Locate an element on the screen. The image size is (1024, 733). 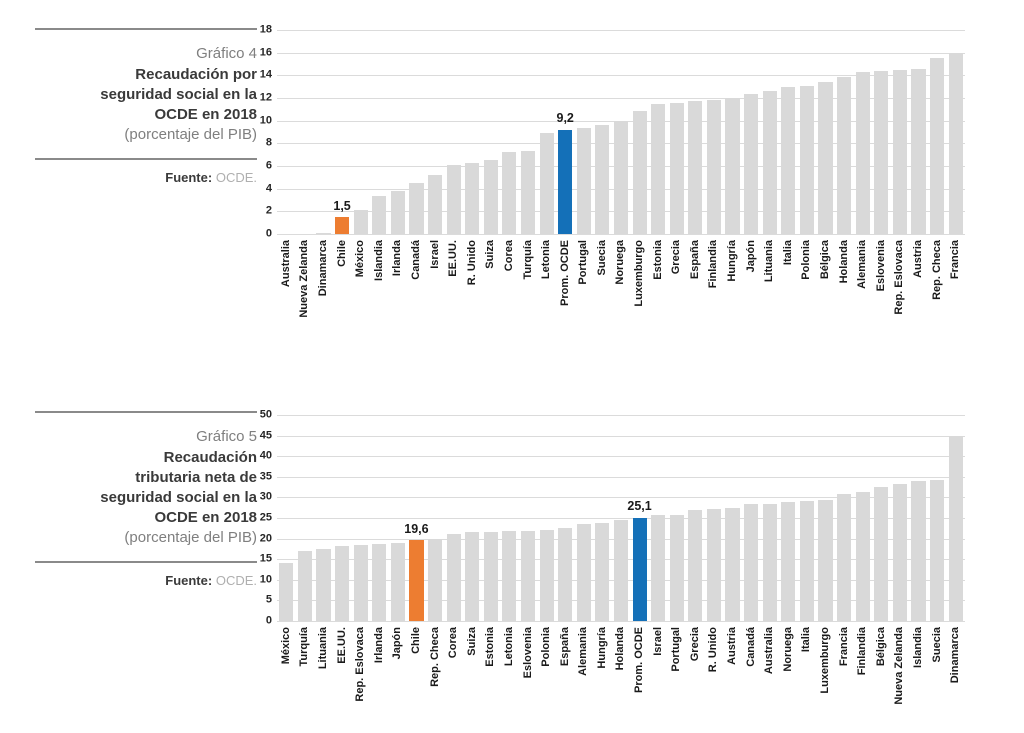
x-tick-label: R. Unido is located at coordinates (471, 263).